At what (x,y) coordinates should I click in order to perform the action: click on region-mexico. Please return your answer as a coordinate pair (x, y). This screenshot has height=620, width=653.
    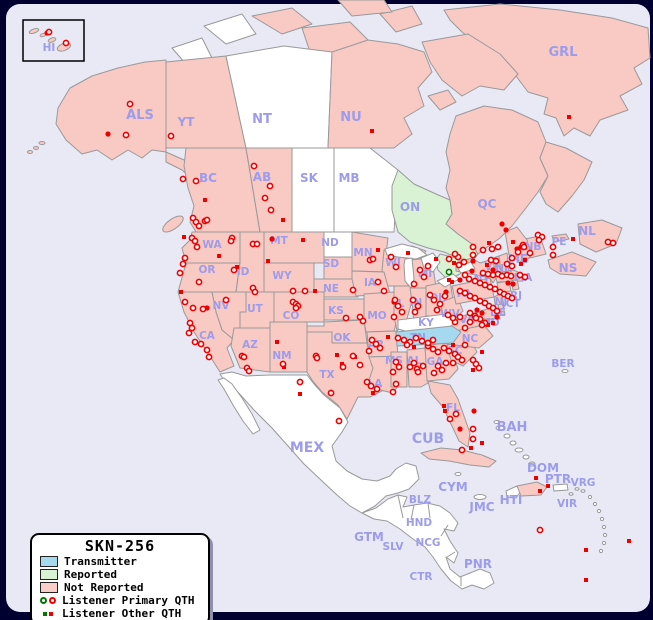
    Looking at the image, I should click on (319, 442).